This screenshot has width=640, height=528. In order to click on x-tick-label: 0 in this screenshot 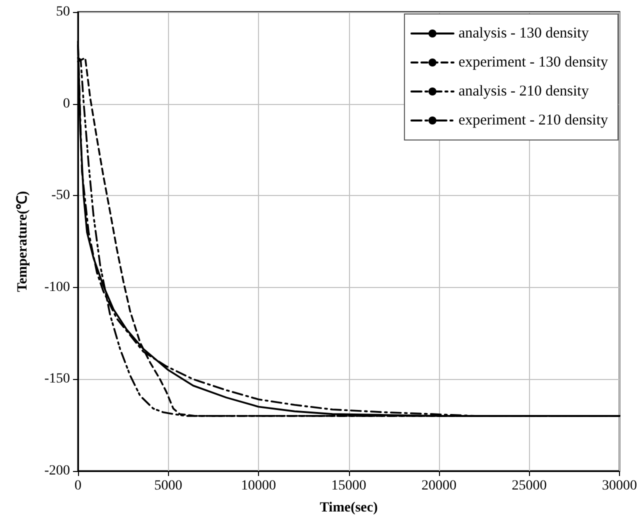, I will do `click(78, 486)`.